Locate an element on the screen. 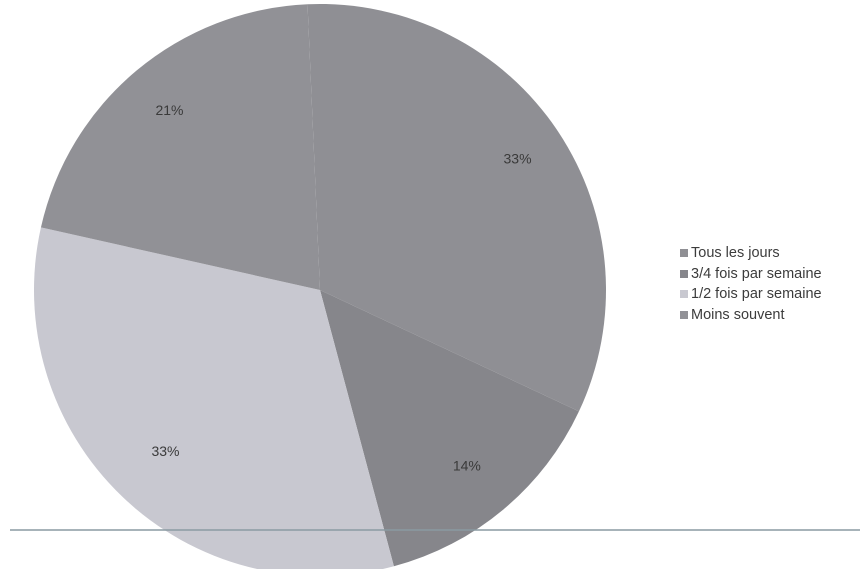 This screenshot has width=868, height=569. legend-item: 1/2 fois par semaine is located at coordinates (751, 294).